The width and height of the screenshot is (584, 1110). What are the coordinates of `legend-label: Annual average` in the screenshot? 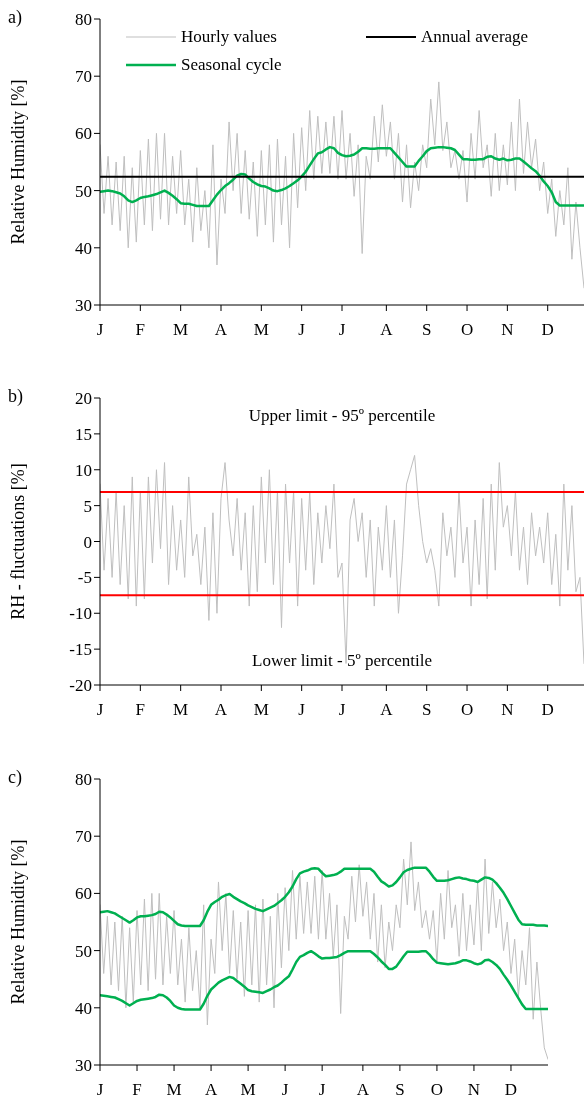 It's located at (475, 37).